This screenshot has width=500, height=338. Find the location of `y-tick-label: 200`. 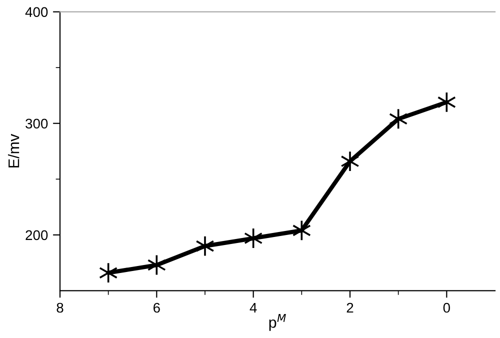

y-tick-label: 200 is located at coordinates (37, 235).